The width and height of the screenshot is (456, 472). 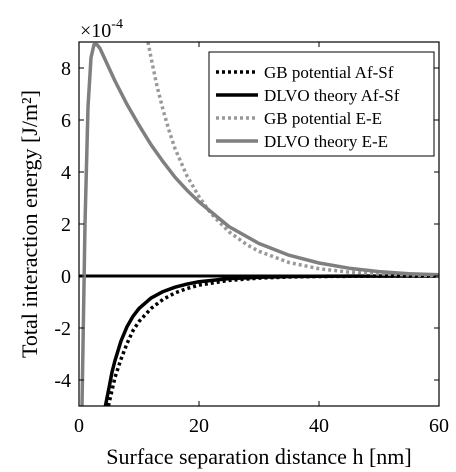 I want to click on y-tick-label: 6, so click(x=66, y=121).